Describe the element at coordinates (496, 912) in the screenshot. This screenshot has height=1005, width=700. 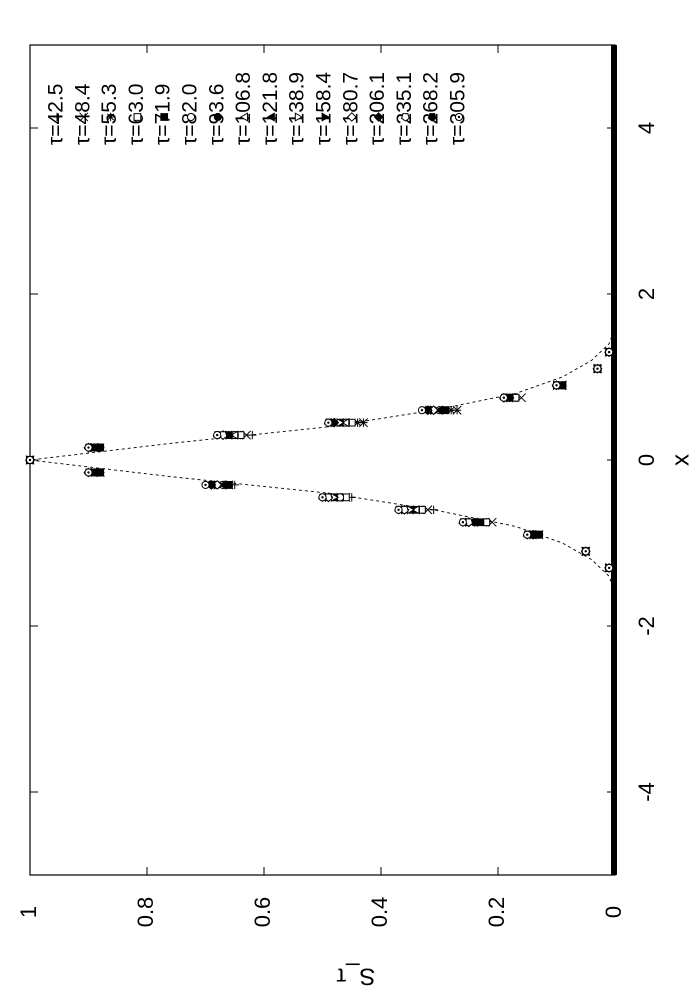
I see `y-tick-label: 0.2` at that location.